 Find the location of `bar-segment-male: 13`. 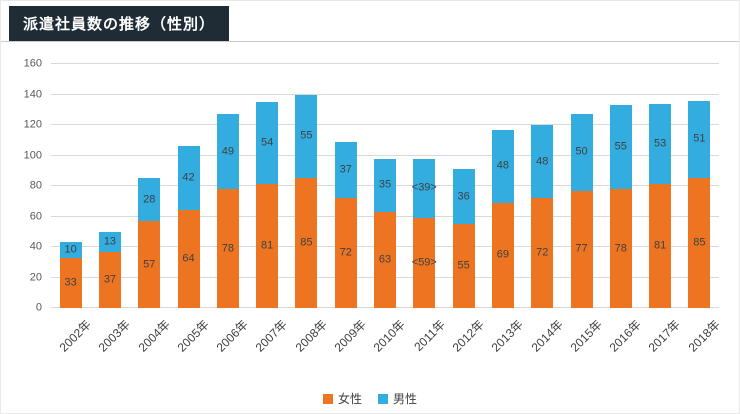

bar-segment-male: 13 is located at coordinates (109, 241).